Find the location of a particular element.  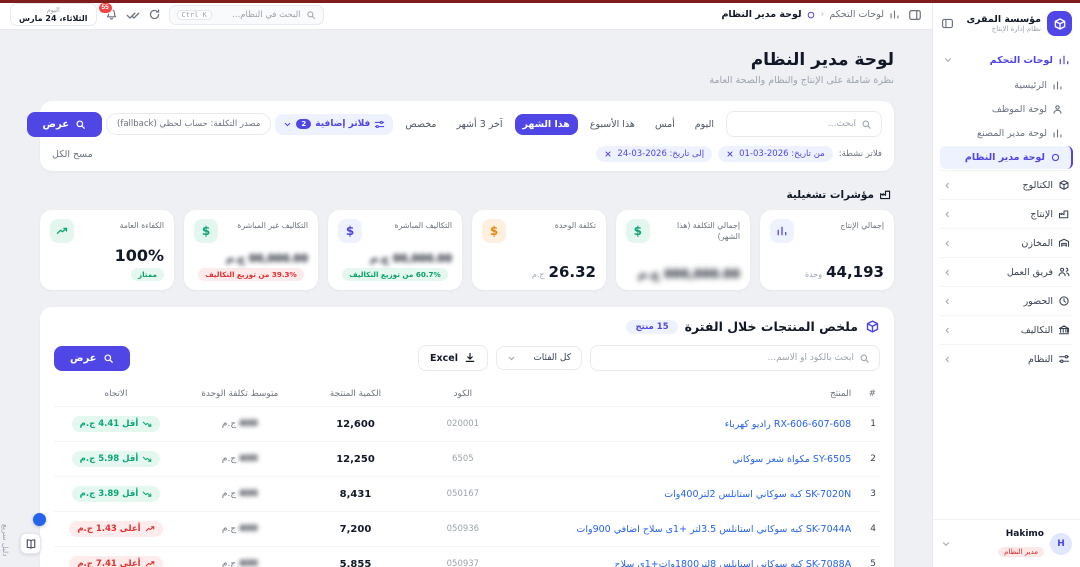

package-icon is located at coordinates (1059, 23).